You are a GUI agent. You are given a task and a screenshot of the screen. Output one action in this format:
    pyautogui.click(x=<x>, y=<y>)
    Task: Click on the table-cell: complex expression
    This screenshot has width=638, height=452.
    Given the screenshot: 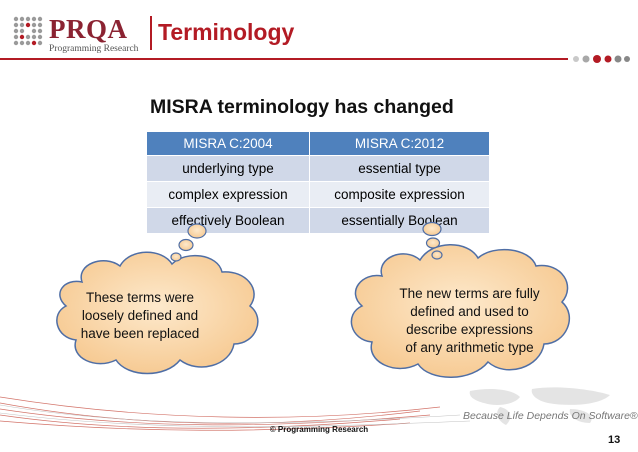 What is the action you would take?
    pyautogui.click(x=228, y=194)
    